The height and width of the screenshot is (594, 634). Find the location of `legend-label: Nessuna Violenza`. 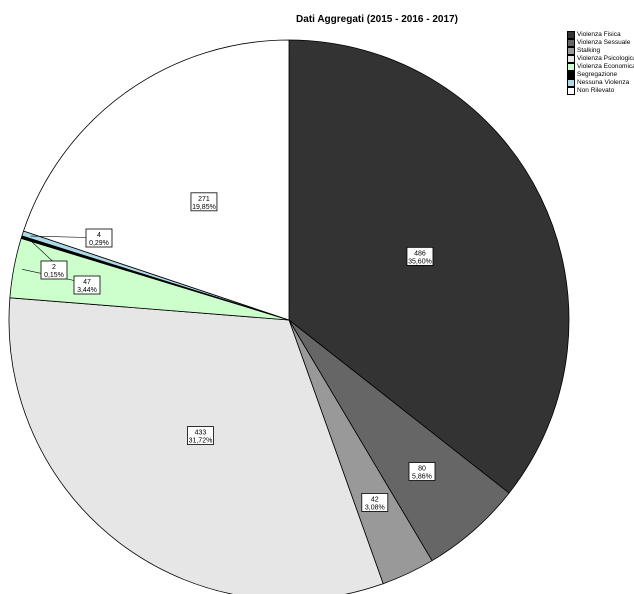

legend-label: Nessuna Violenza is located at coordinates (603, 82).